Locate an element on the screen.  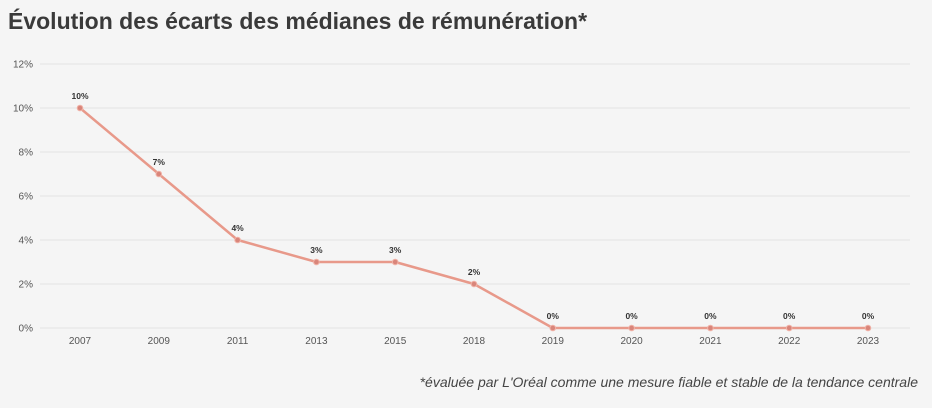
x-tick-label: 2015 is located at coordinates (395, 341).